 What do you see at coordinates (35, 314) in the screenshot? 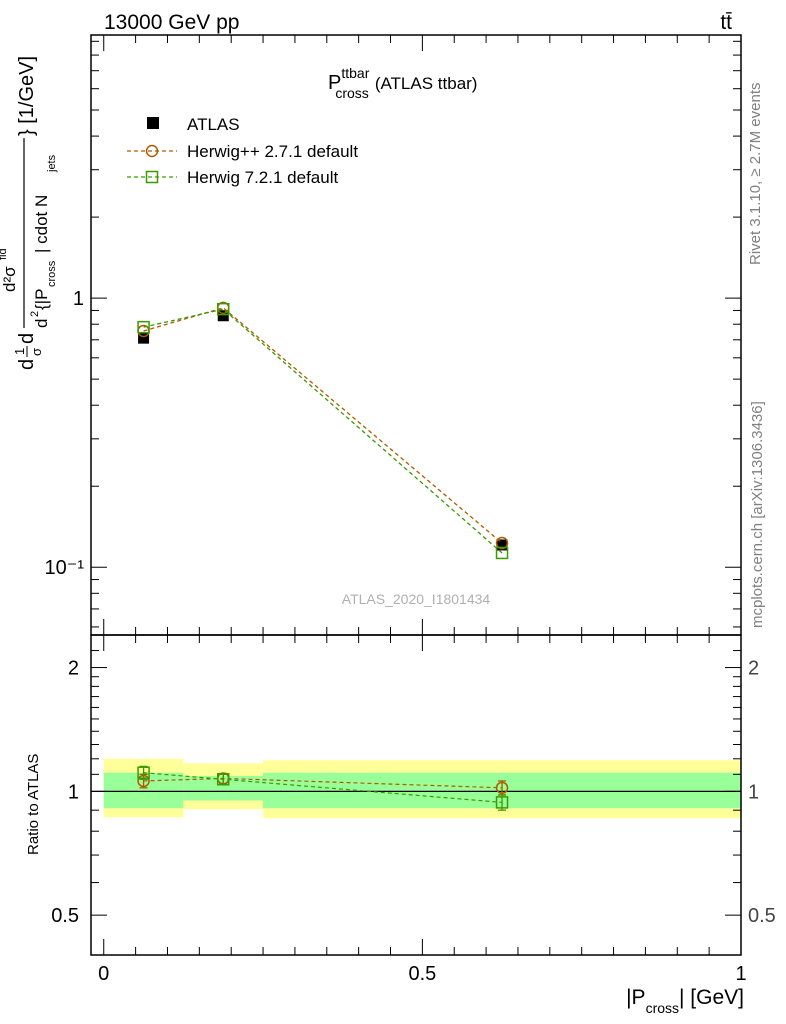
I see `ylabel-inner-den-sup: 2` at bounding box center [35, 314].